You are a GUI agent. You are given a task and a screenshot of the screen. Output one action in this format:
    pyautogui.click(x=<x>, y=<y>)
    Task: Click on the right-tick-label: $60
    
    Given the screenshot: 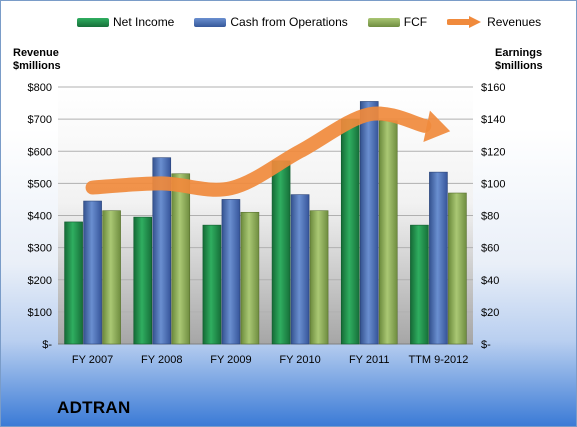 What is the action you would take?
    pyautogui.click(x=490, y=249)
    